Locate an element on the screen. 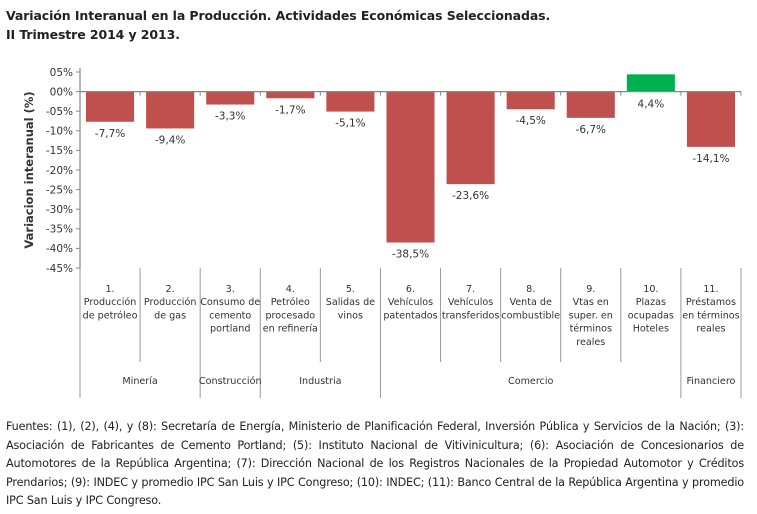 This screenshot has width=757, height=514. category-label-2: 2. Producción de gas is located at coordinates (170, 302).